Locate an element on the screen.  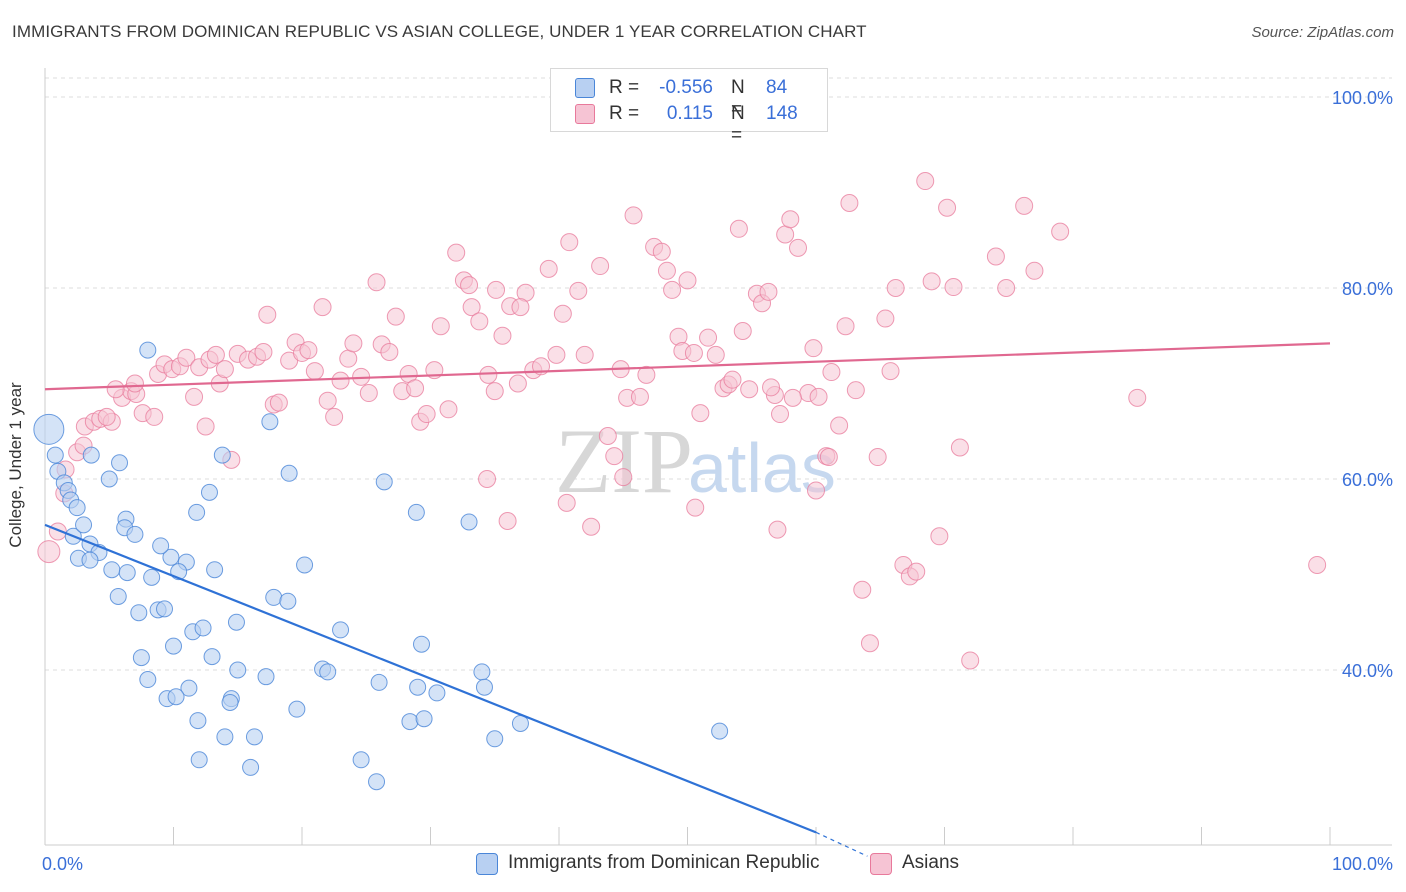
correlation-legend: R = -0.556 N = 84 R = 0.115 N = 148 is located at coordinates (689, 107).